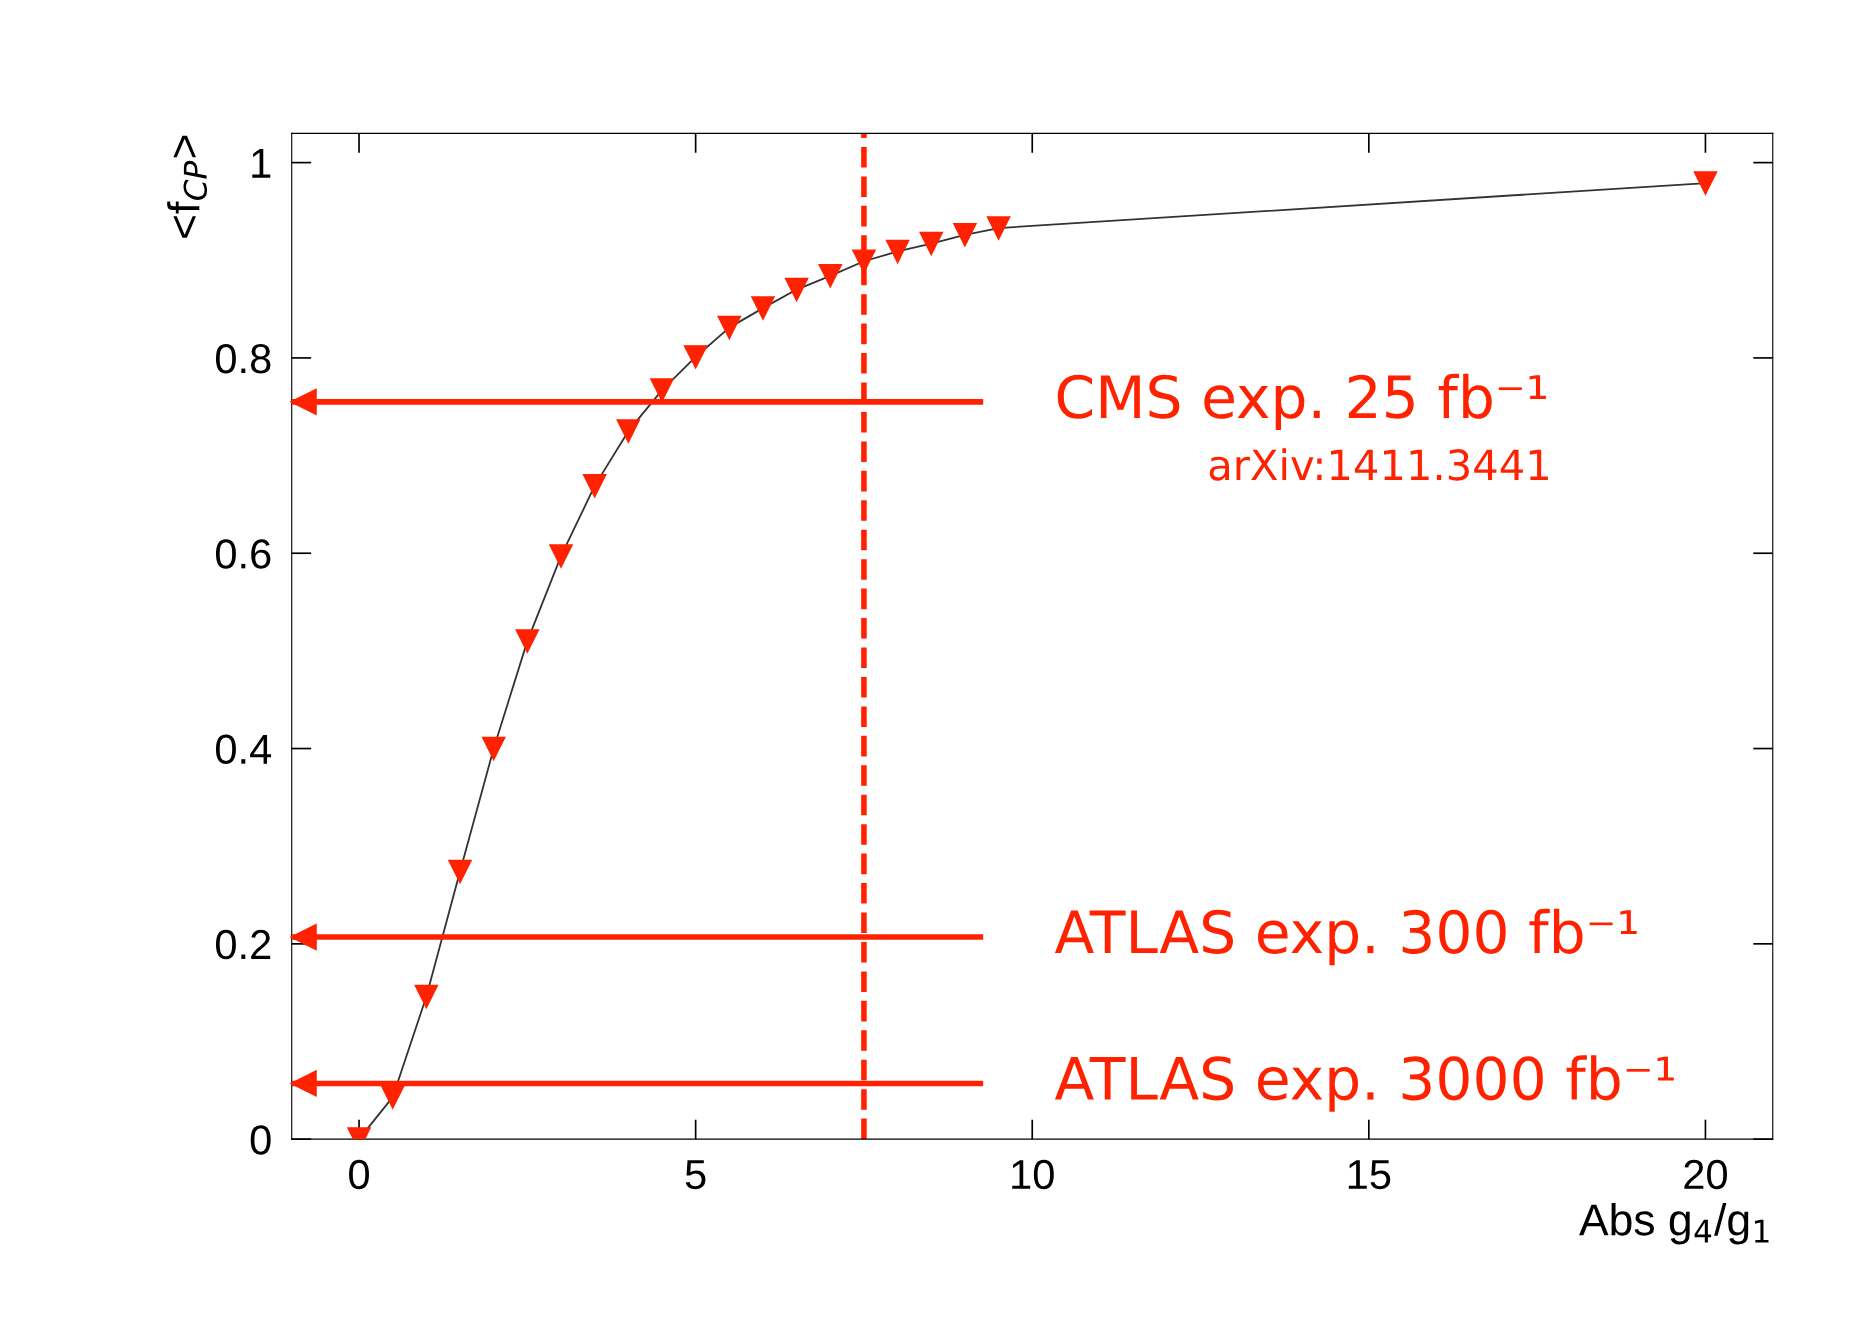 The image size is (1870, 1320). What do you see at coordinates (1301, 402) in the screenshot?
I see `ref-line-label: CMS exp. 25 fb⁻¹` at bounding box center [1301, 402].